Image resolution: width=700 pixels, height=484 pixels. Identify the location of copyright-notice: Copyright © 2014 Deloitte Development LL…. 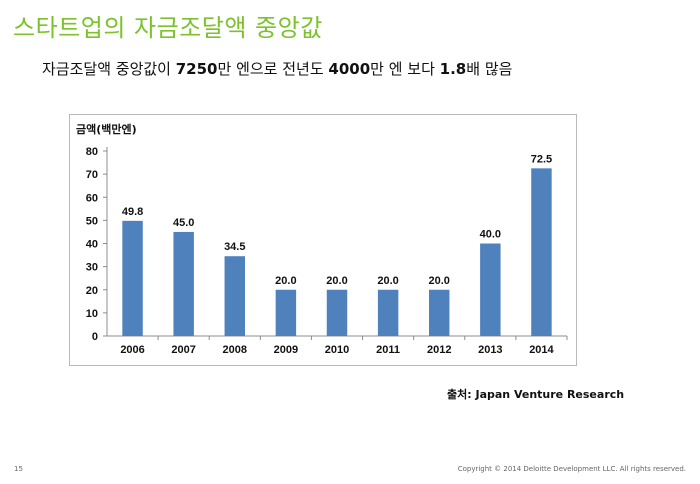
(571, 469).